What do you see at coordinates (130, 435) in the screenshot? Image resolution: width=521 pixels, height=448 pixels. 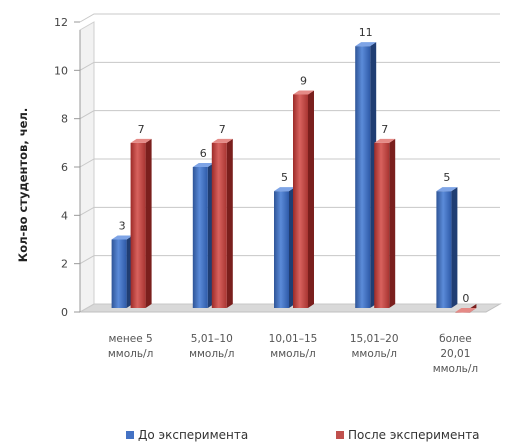 I see `legend-swatch-before-icon` at bounding box center [130, 435].